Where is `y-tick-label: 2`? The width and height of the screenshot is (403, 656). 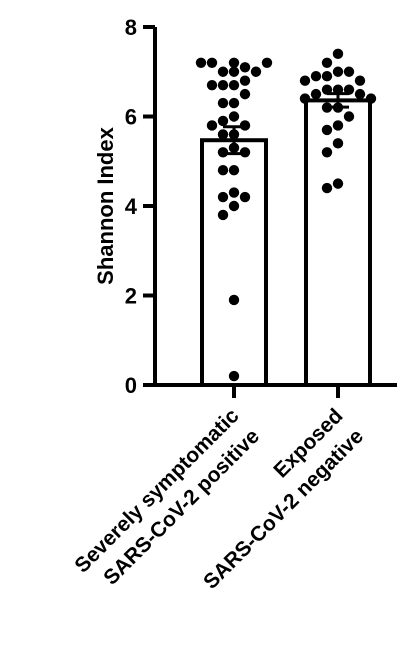 y-tick-label: 2 is located at coordinates (131, 296).